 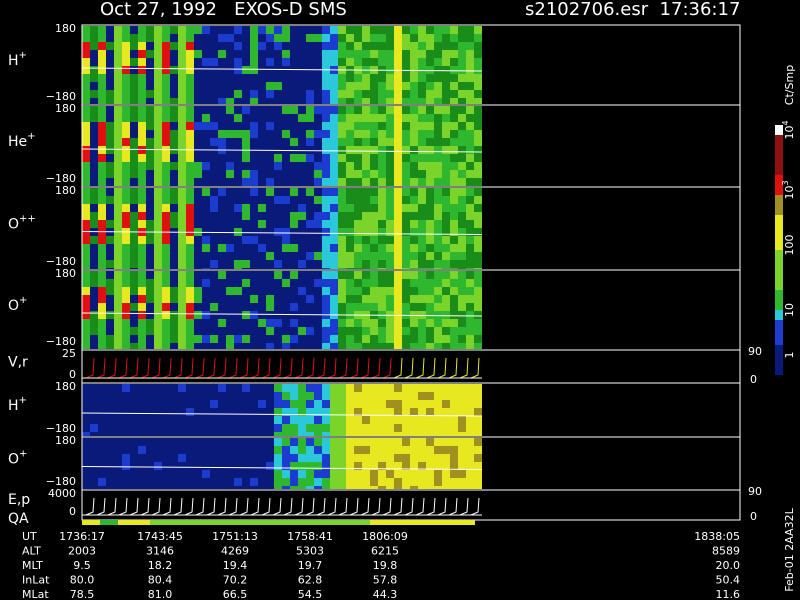 I want to click on right-tick-label: 0, so click(x=753, y=379).